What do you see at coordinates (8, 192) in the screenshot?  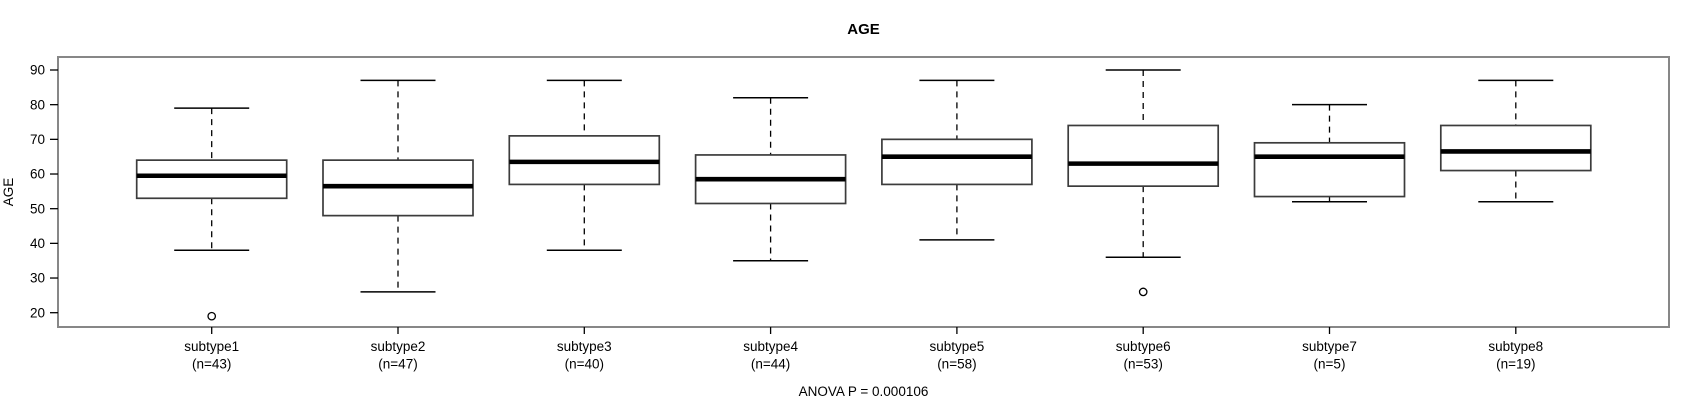 I see `y-axis-label: AGE` at bounding box center [8, 192].